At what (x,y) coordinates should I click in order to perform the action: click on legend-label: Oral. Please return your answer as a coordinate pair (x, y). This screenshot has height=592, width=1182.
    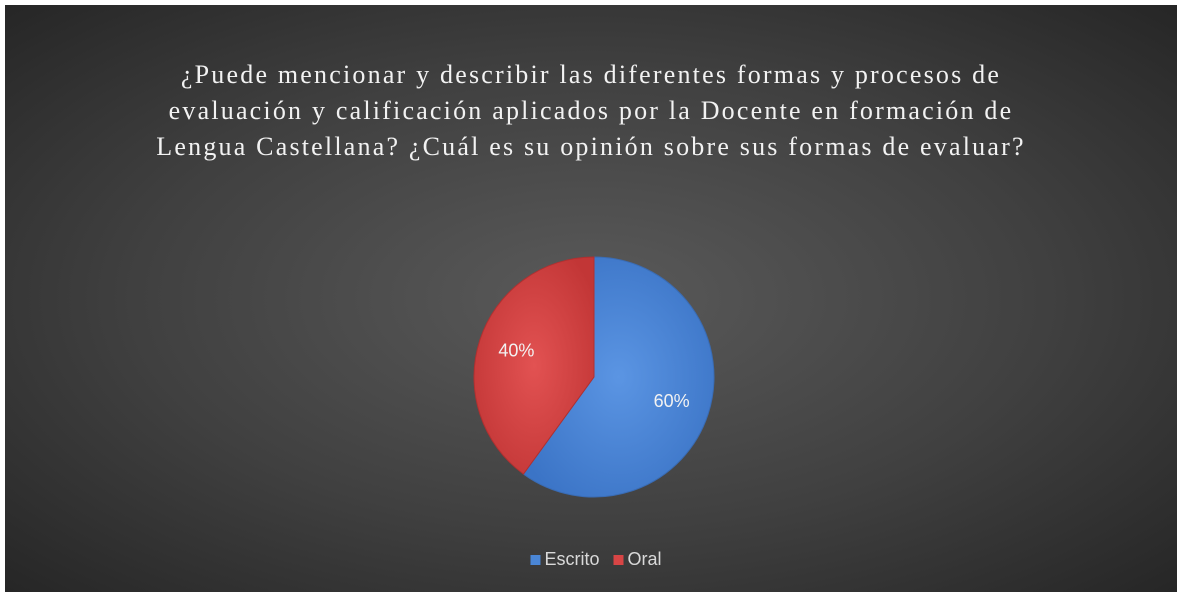
    Looking at the image, I should click on (645, 559).